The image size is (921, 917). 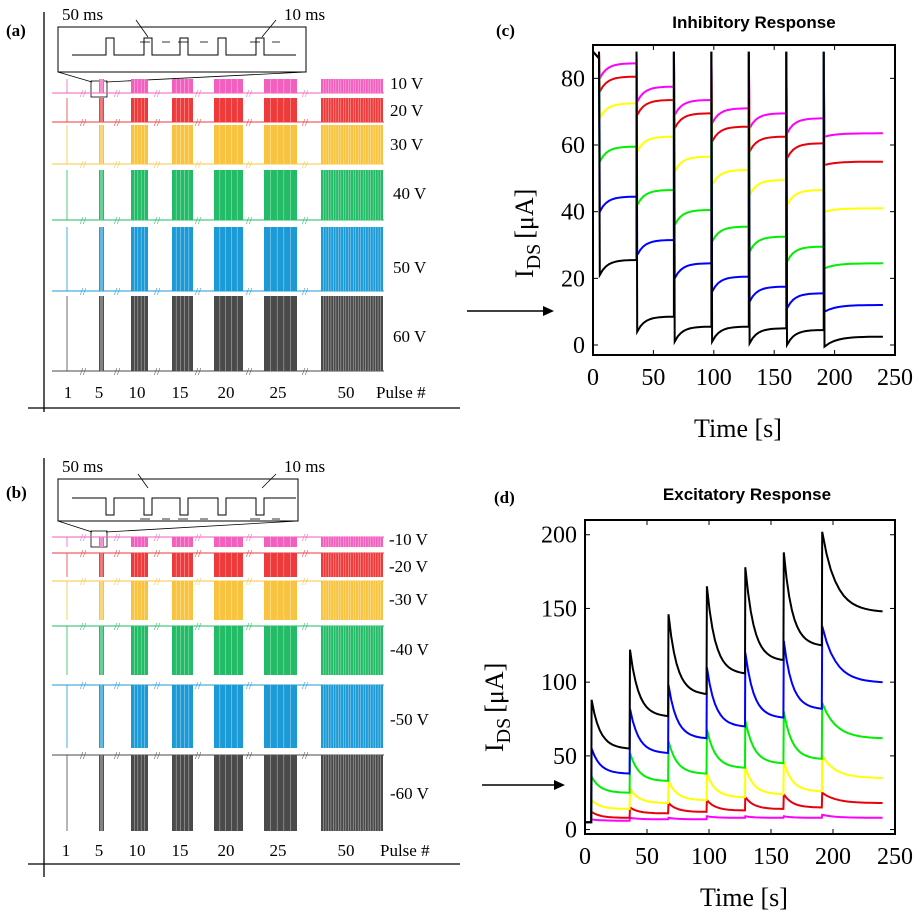 I want to click on x-tick-label: 100, so click(x=709, y=857).